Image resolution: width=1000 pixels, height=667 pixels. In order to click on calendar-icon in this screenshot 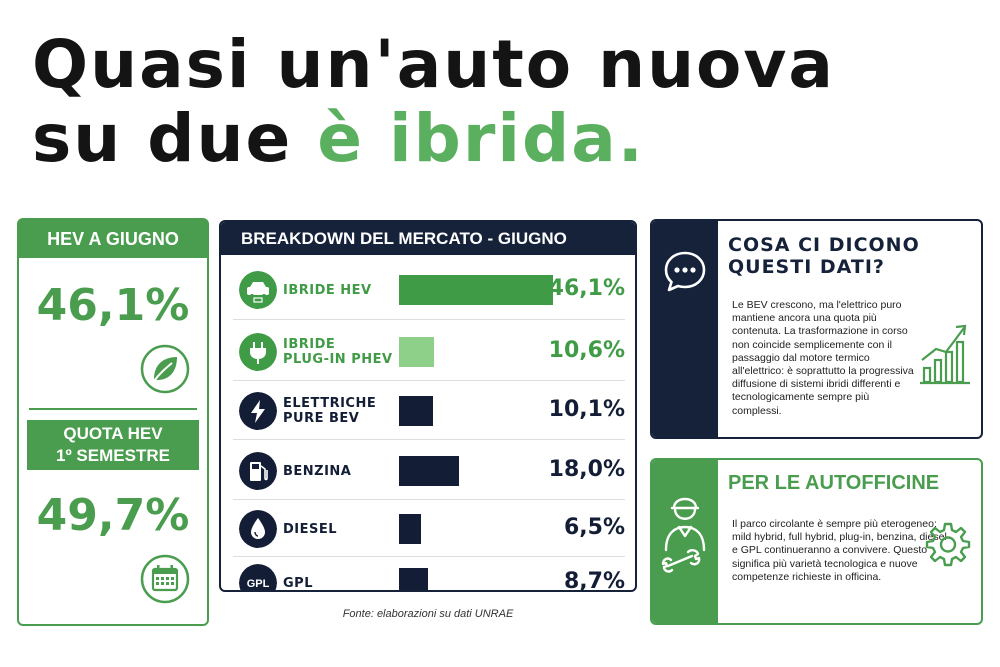, I will do `click(165, 579)`.